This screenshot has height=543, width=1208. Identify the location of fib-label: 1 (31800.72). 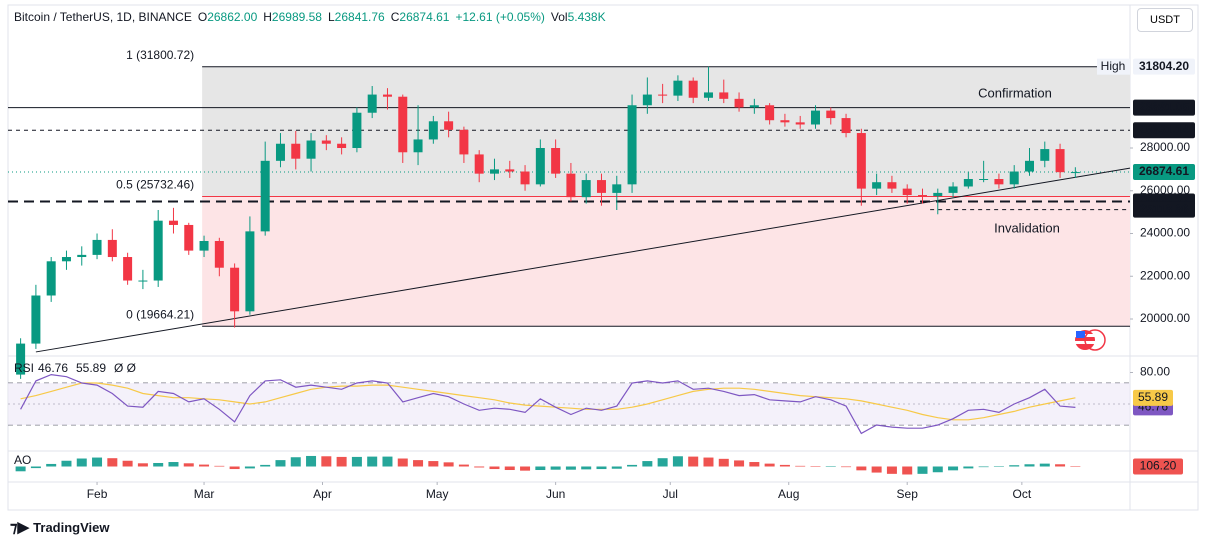
(160, 55).